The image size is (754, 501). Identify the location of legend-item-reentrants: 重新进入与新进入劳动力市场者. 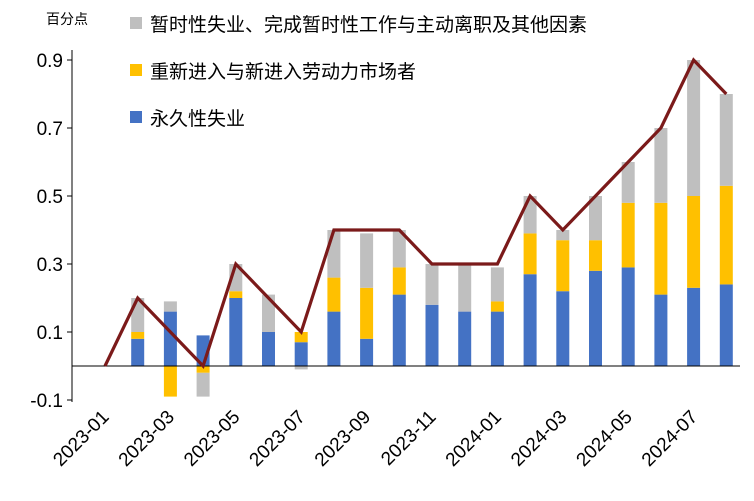
(358, 71).